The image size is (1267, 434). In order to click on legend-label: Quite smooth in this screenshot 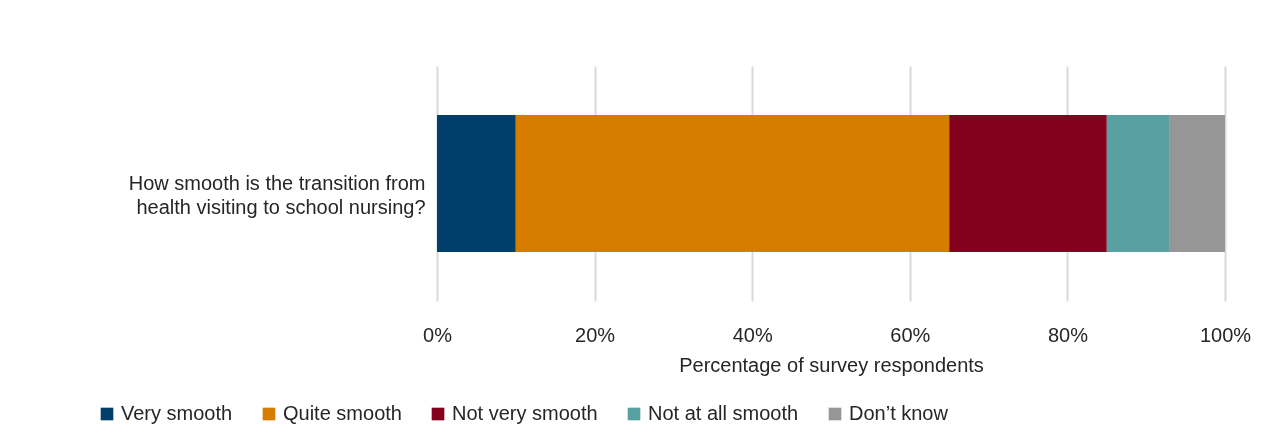, I will do `click(342, 413)`.